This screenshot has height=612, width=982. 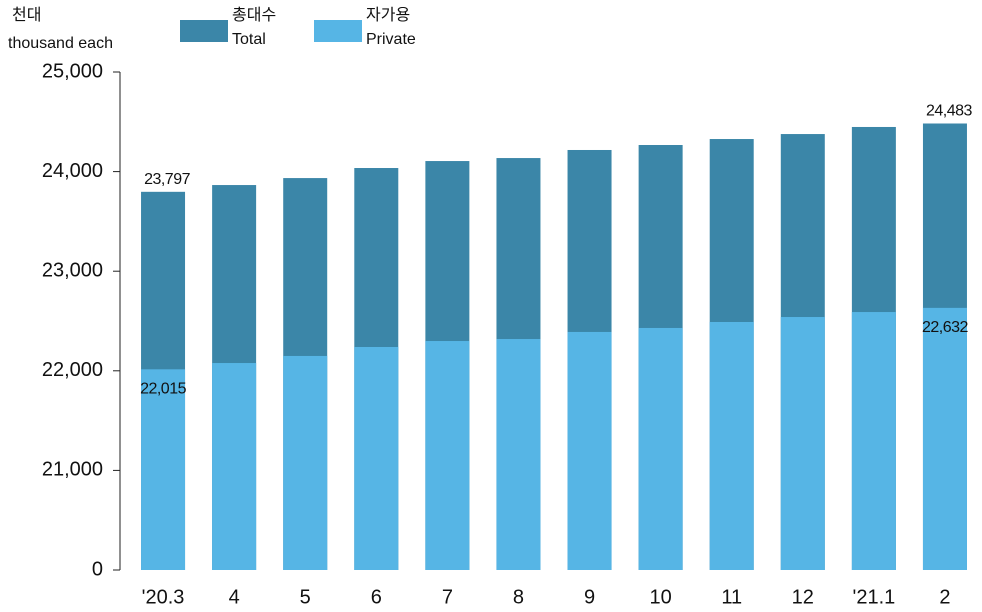 I want to click on x-tick-label: 5, so click(x=305, y=597).